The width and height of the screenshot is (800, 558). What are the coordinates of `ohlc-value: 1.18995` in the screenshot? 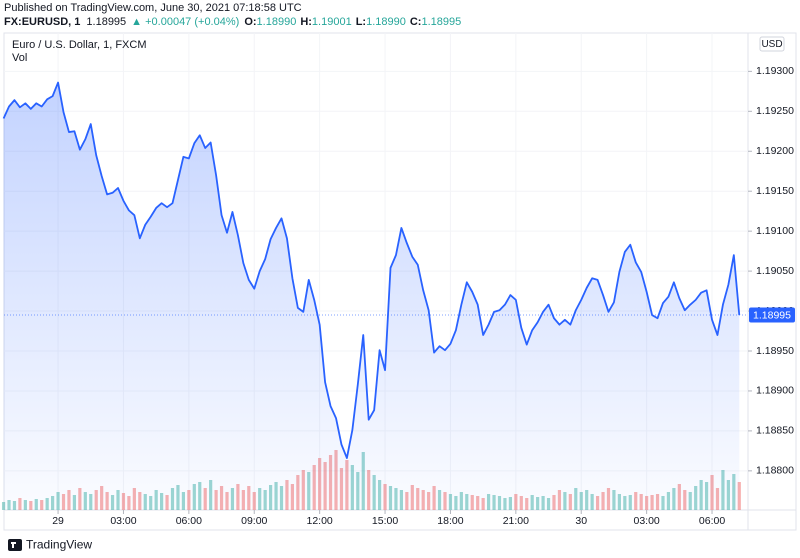 It's located at (441, 22).